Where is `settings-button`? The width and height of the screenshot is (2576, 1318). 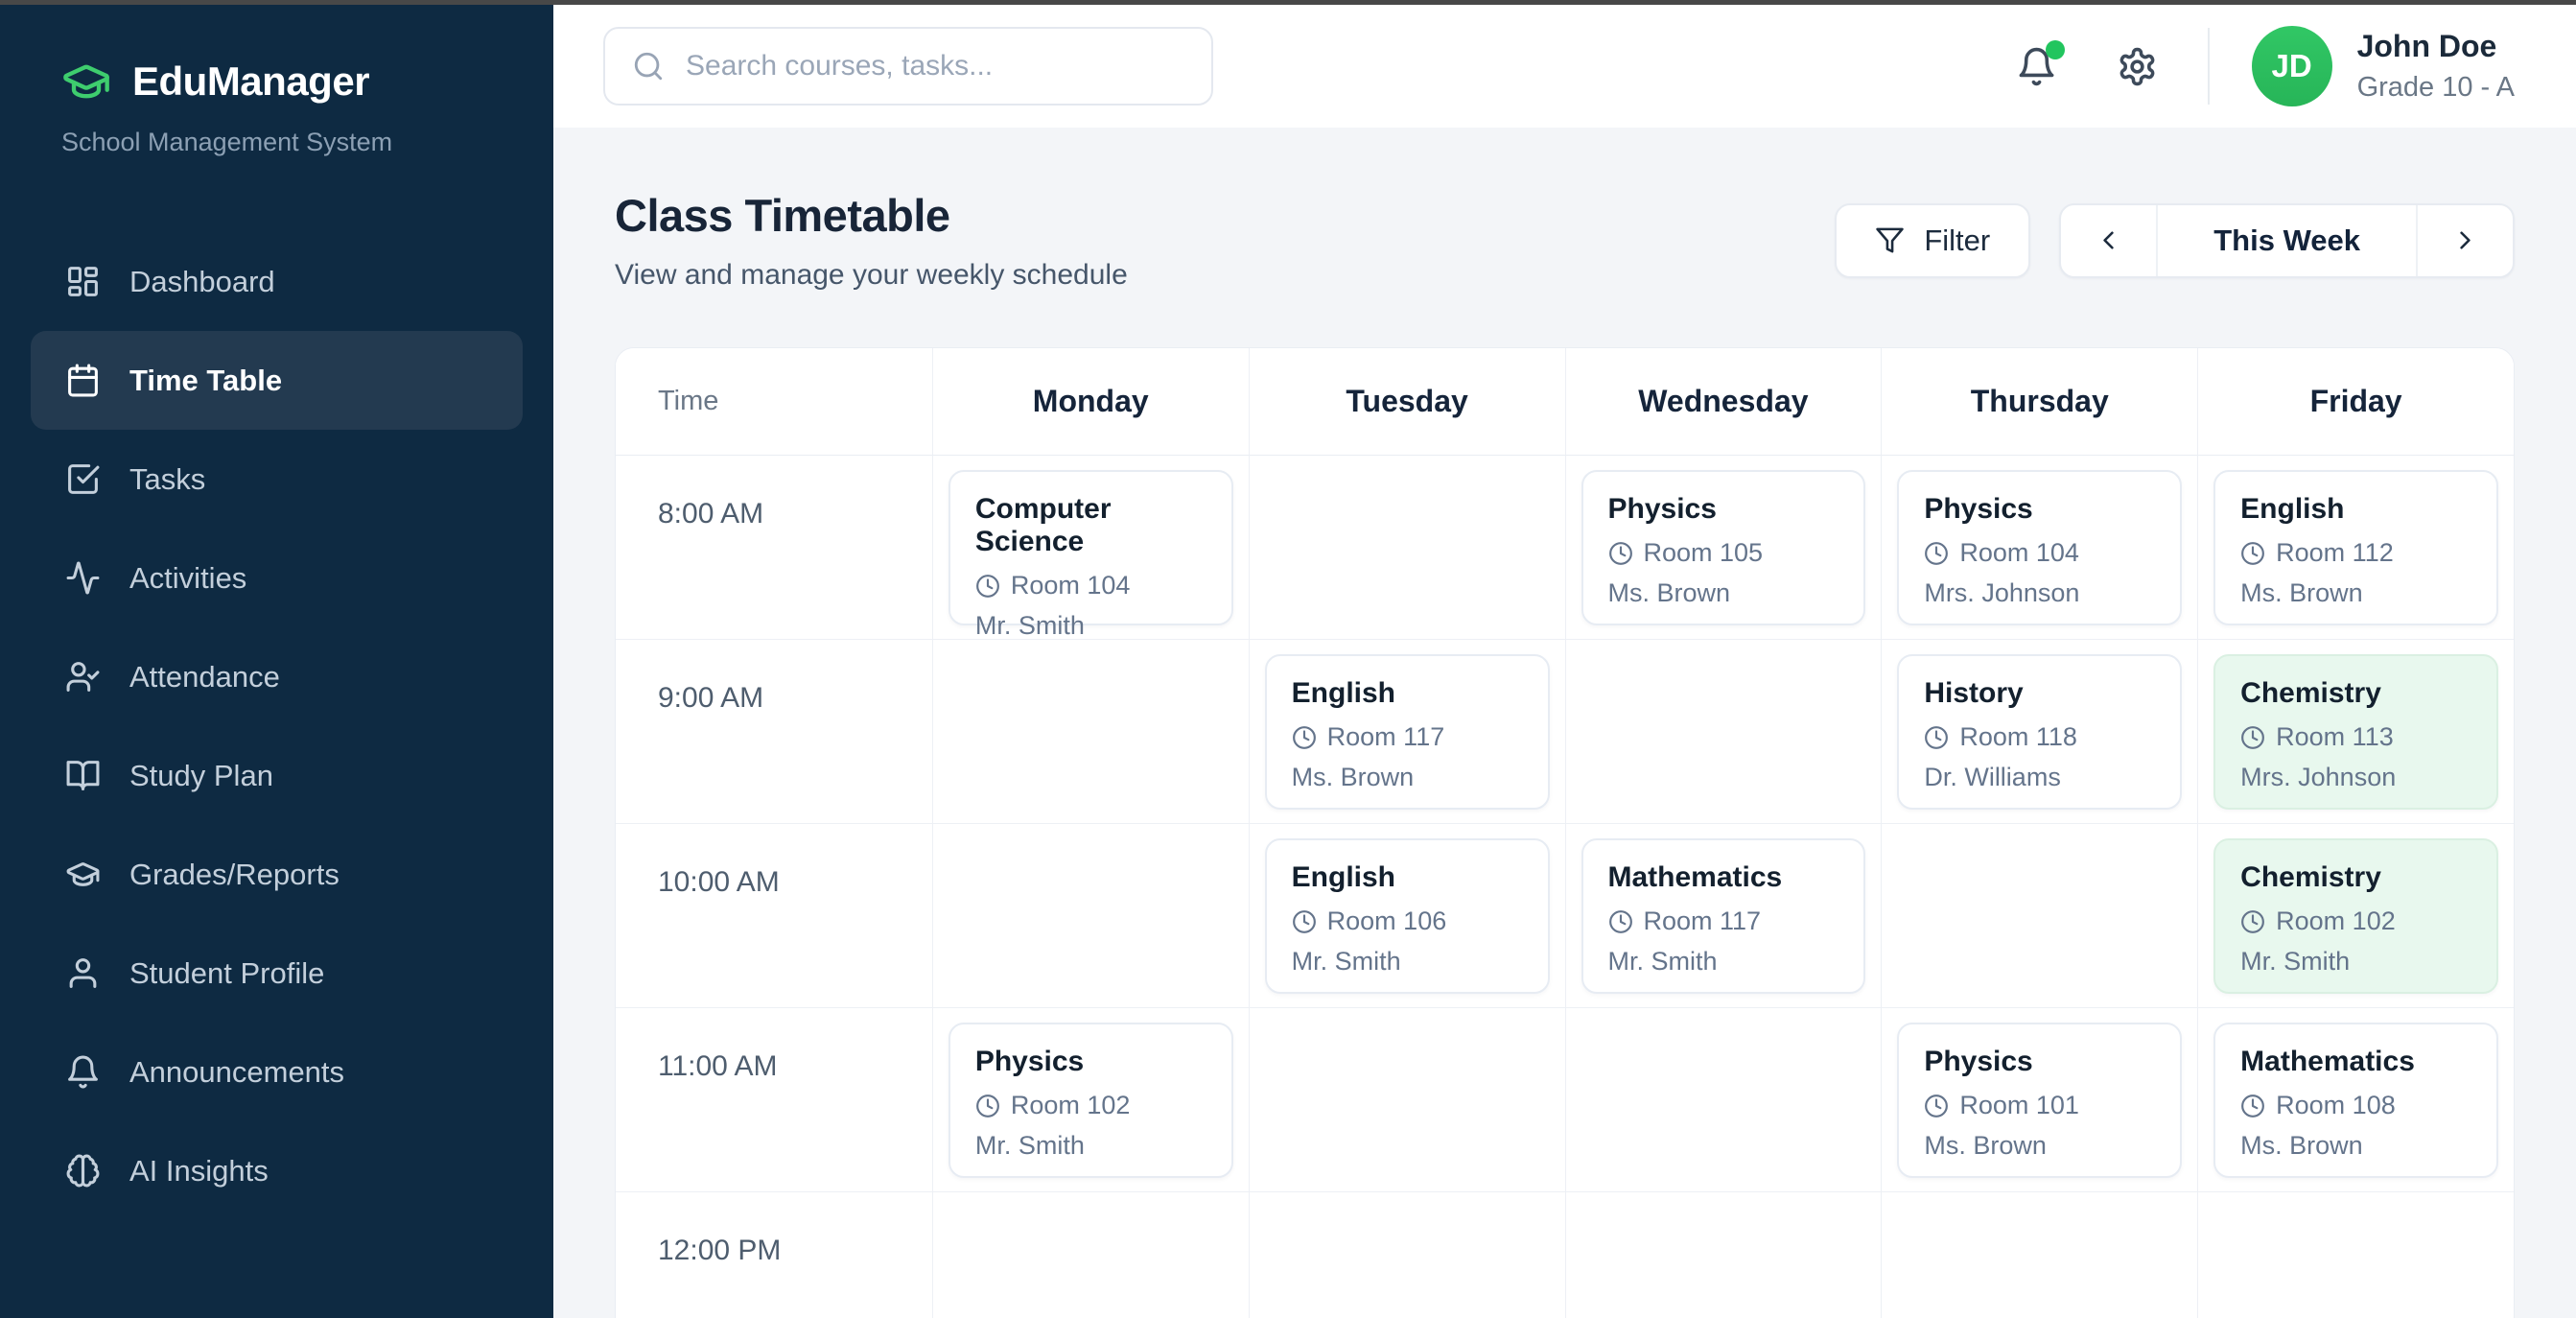 settings-button is located at coordinates (2137, 66).